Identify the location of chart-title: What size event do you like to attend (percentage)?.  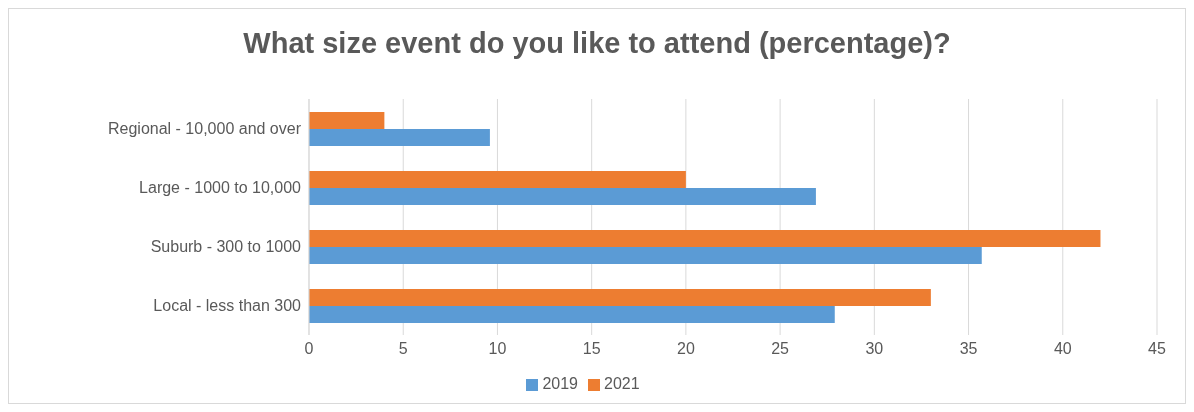
(597, 43).